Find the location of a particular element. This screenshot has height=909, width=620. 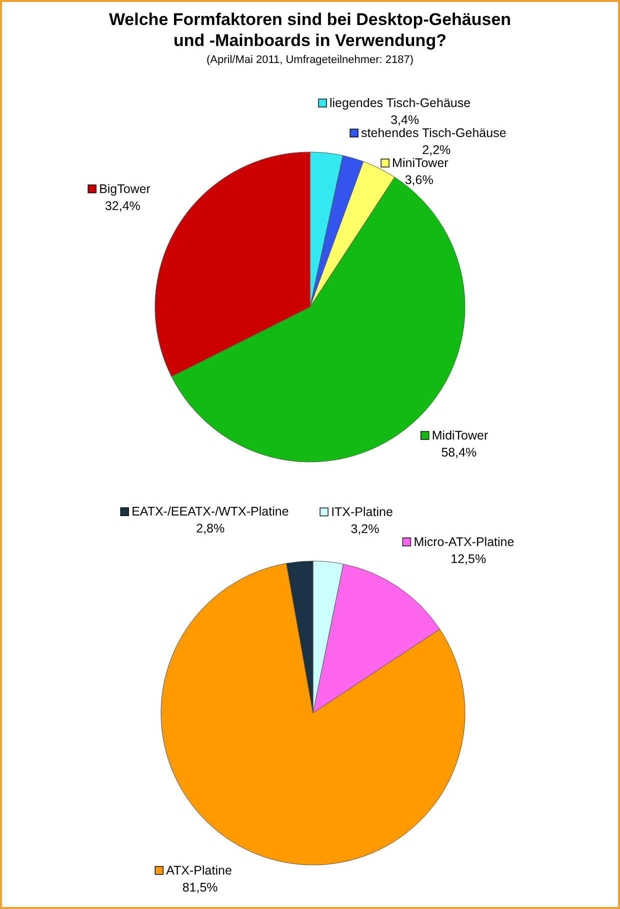

legend-label: MidiTower is located at coordinates (460, 435).